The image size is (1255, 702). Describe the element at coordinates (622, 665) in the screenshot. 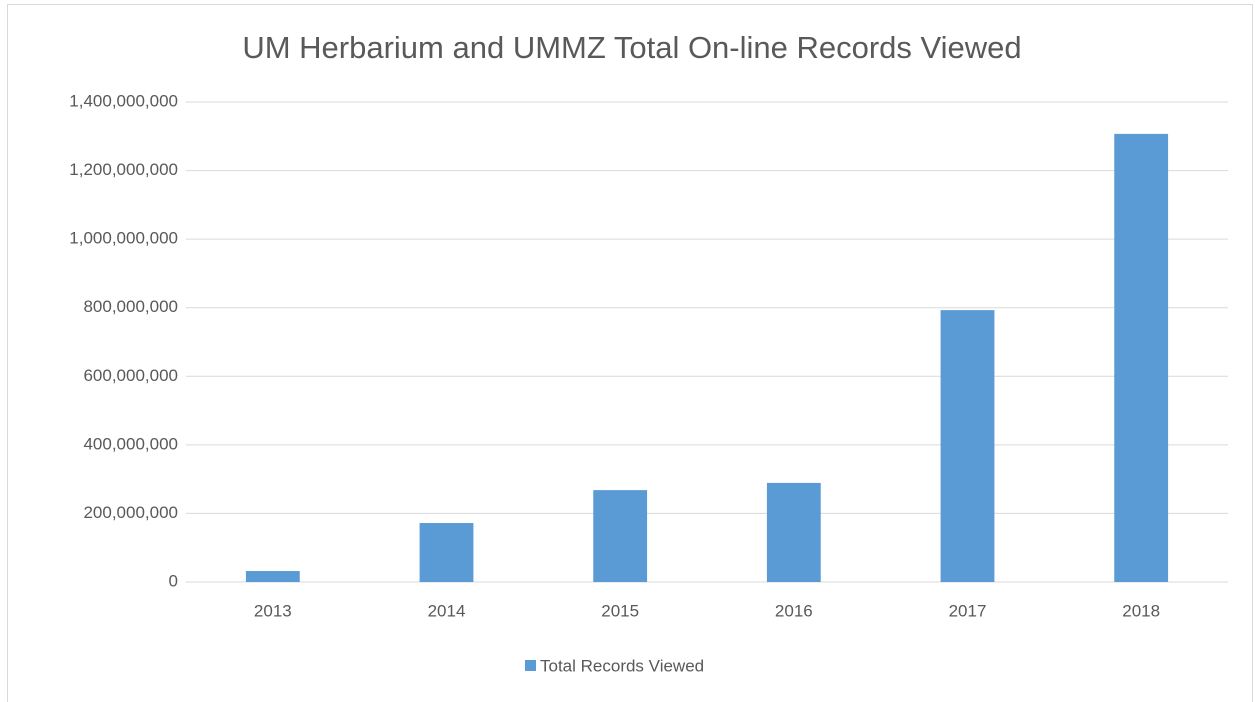

I see `legend-label: Total Records Viewed` at that location.